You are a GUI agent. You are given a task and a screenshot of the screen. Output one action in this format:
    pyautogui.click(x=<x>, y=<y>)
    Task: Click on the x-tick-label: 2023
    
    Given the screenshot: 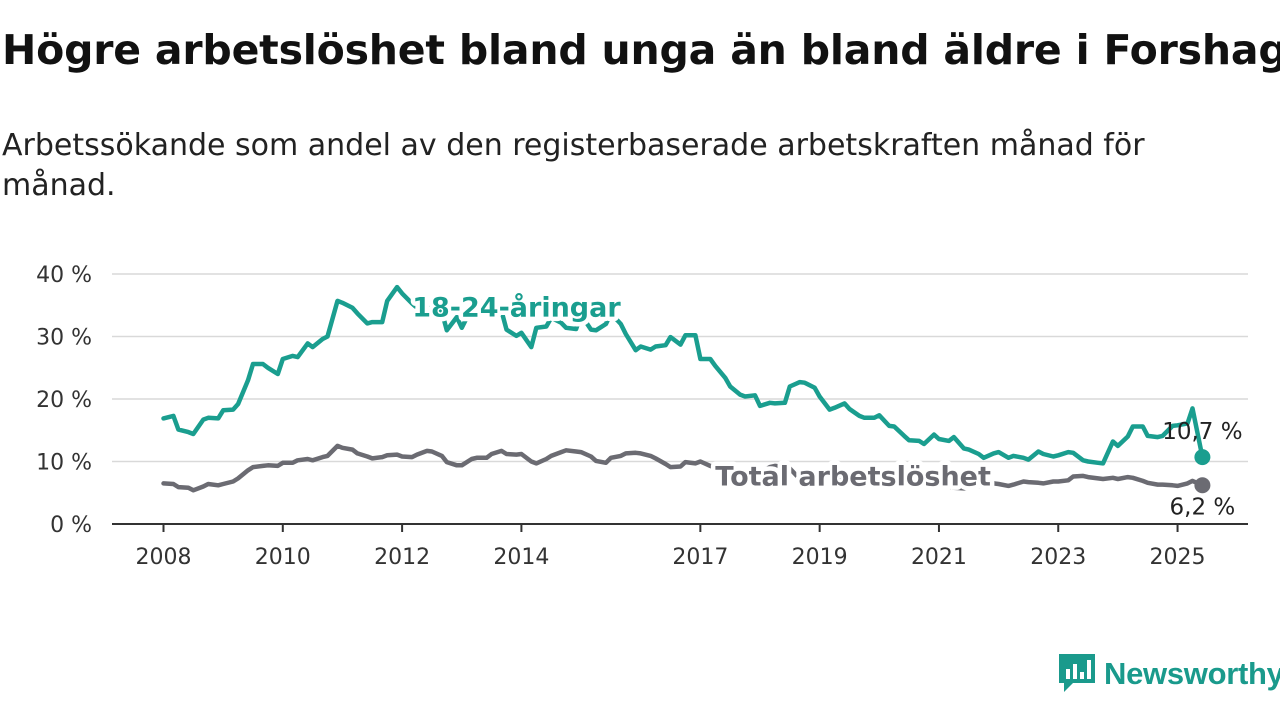 What is the action you would take?
    pyautogui.click(x=1058, y=557)
    